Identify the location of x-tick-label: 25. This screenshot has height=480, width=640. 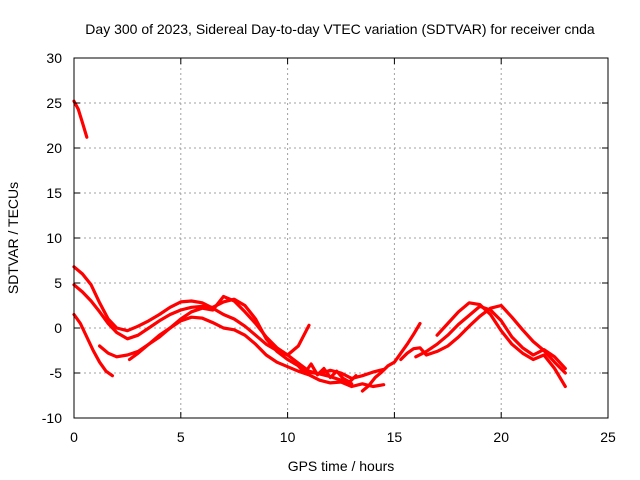
(608, 437).